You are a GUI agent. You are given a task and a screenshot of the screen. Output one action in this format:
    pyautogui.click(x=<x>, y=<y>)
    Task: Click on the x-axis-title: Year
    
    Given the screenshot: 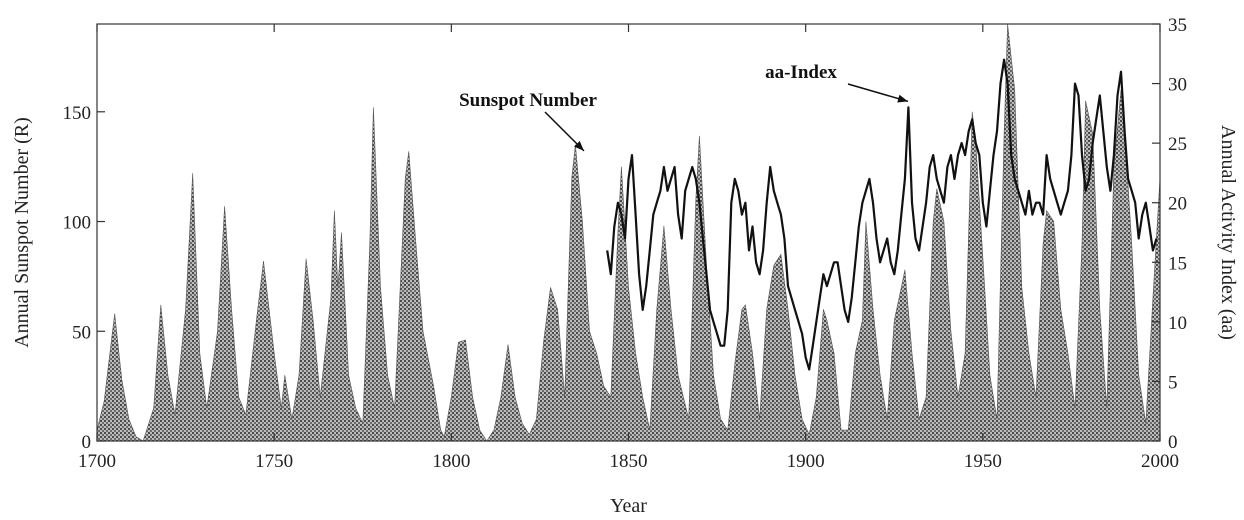 What is the action you would take?
    pyautogui.click(x=628, y=506)
    